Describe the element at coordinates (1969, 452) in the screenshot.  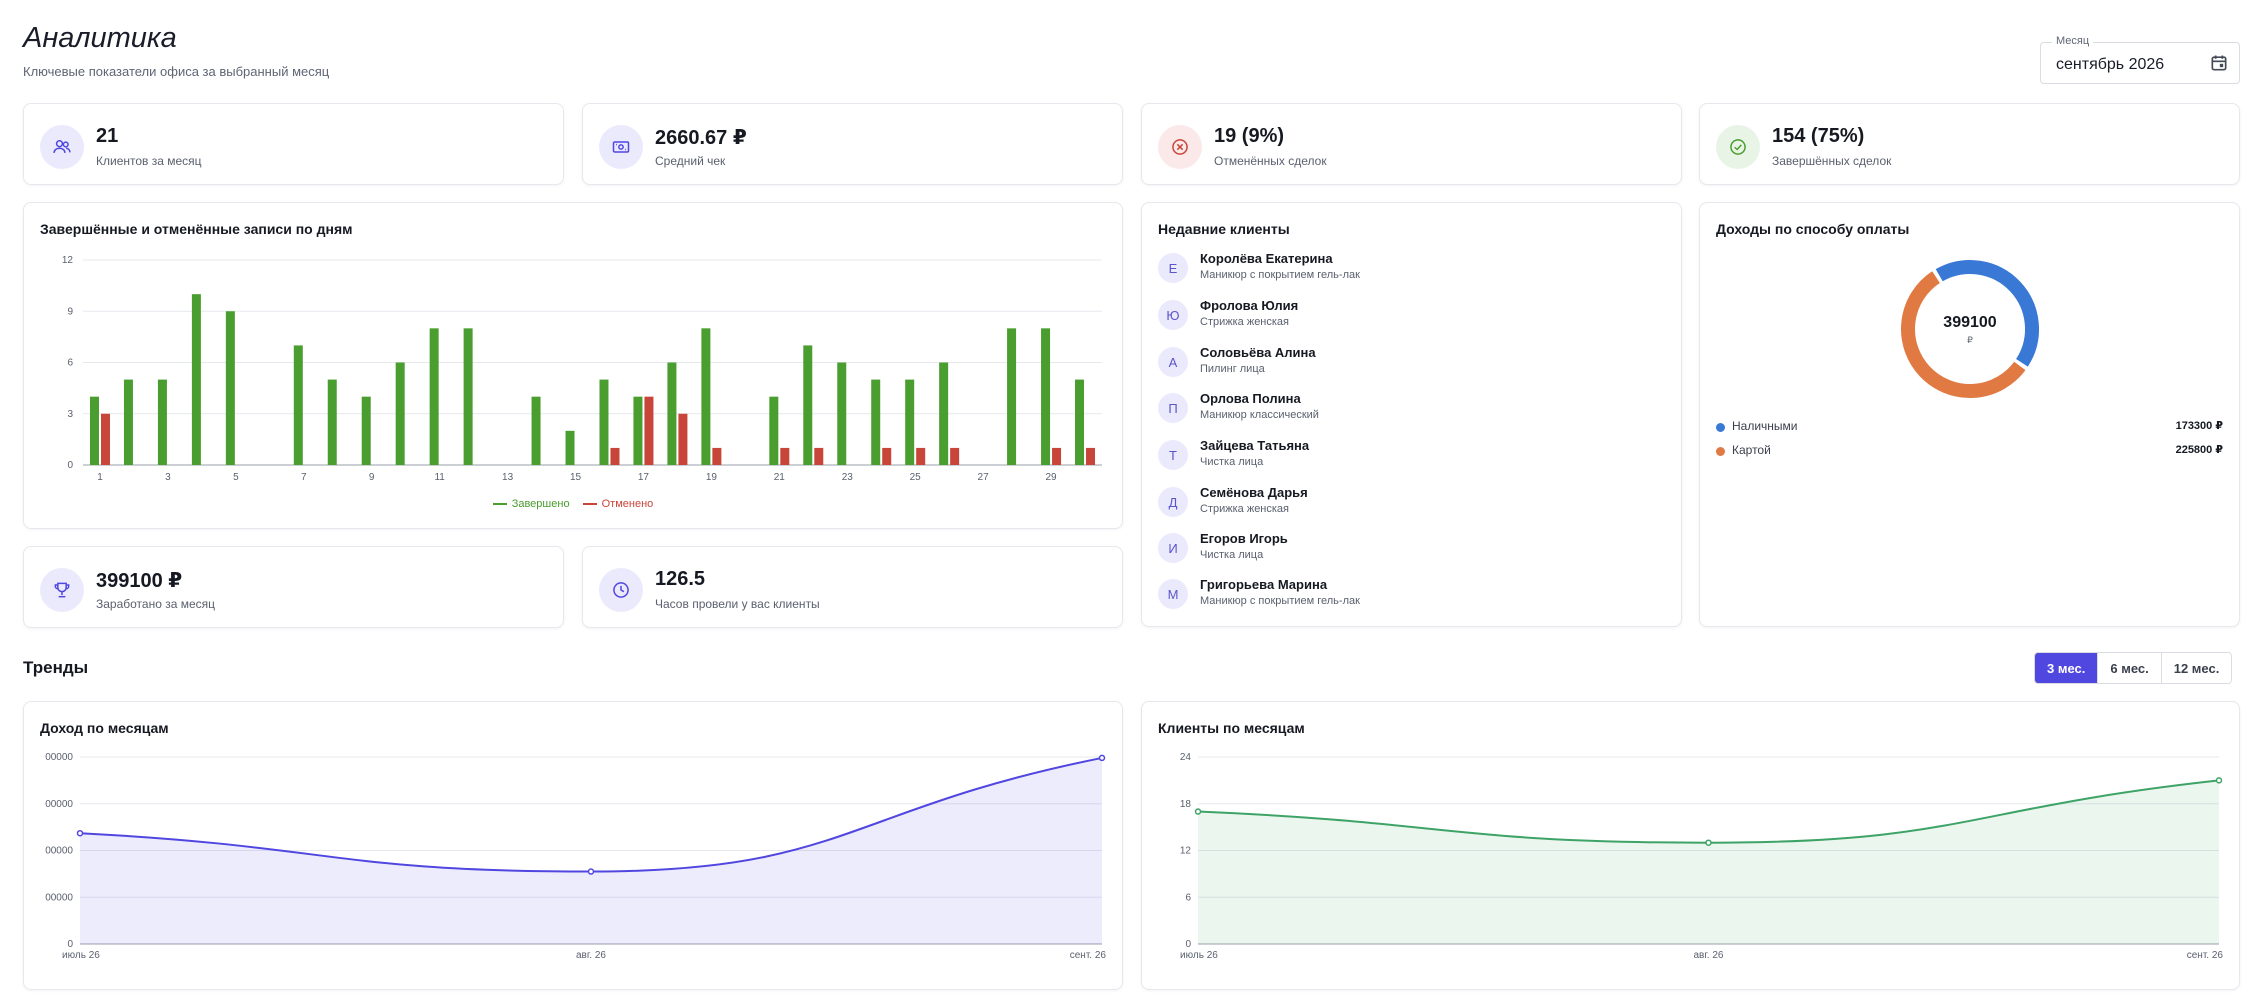
I see `payment-legend-card: Картой 225800 ₽` at that location.